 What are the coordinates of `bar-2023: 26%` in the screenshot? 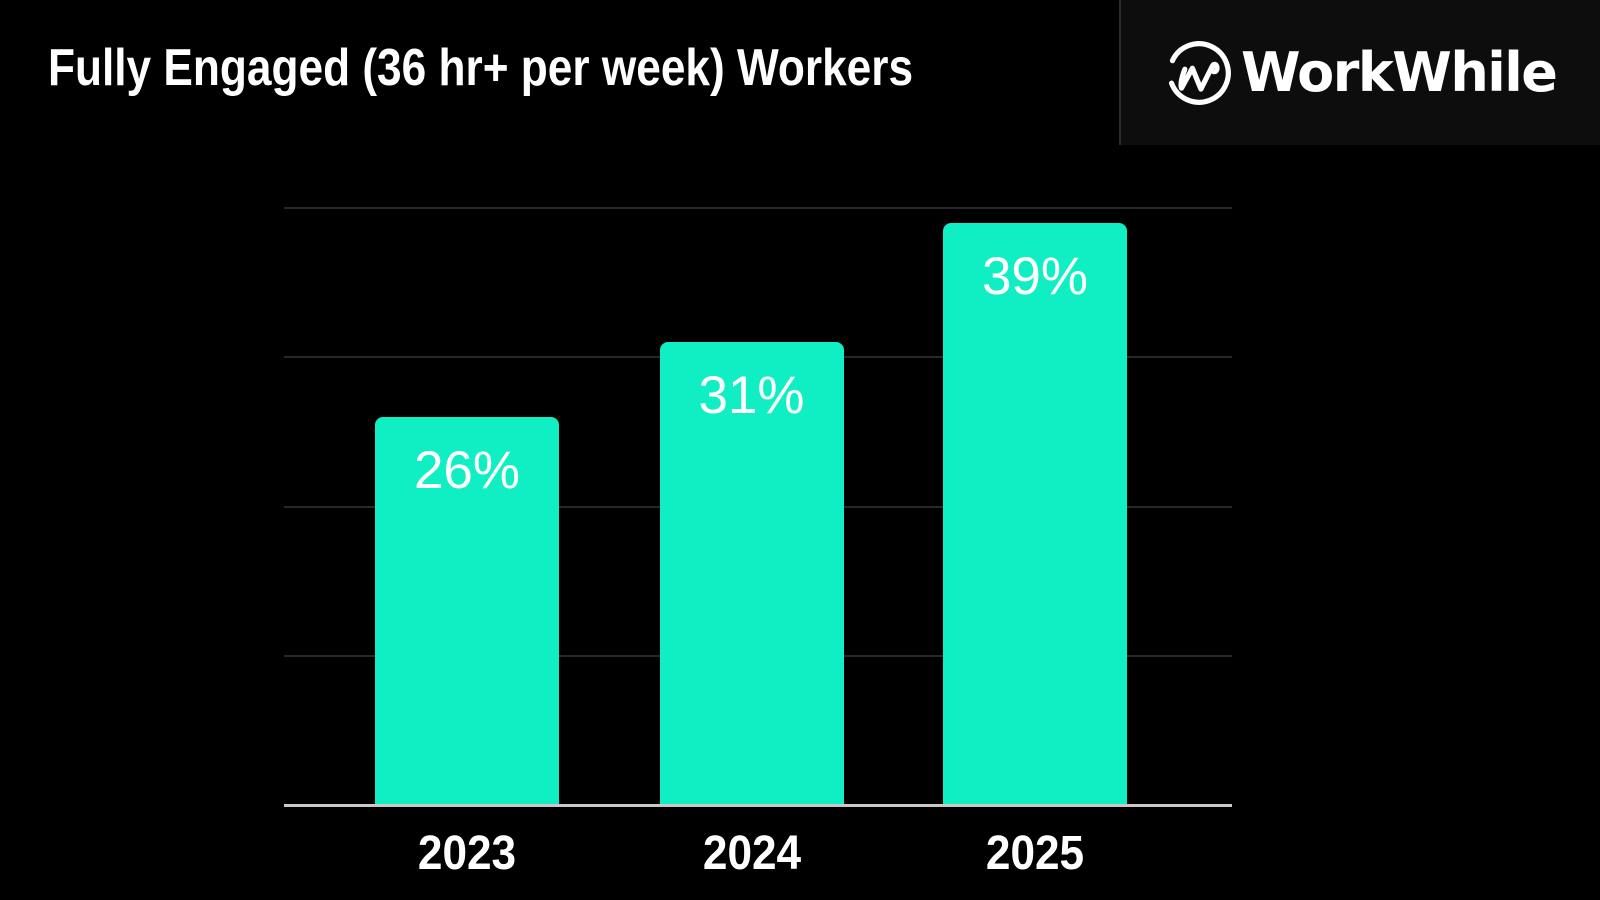 It's located at (467, 611).